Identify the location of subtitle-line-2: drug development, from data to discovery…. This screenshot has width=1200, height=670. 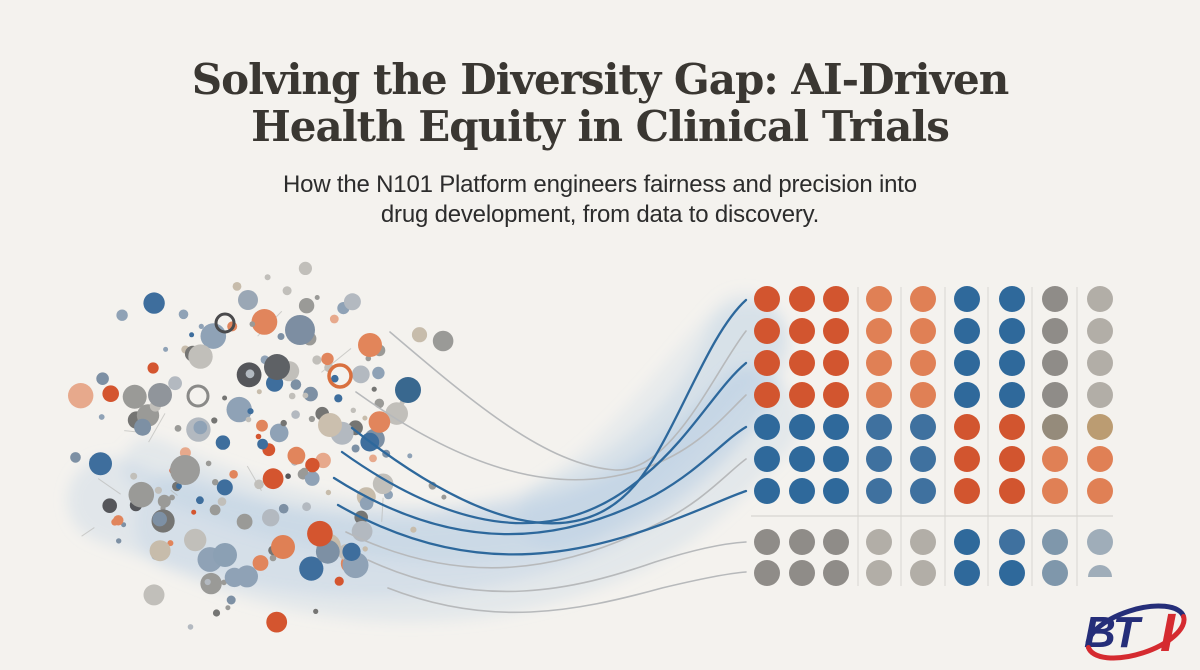
(600, 214).